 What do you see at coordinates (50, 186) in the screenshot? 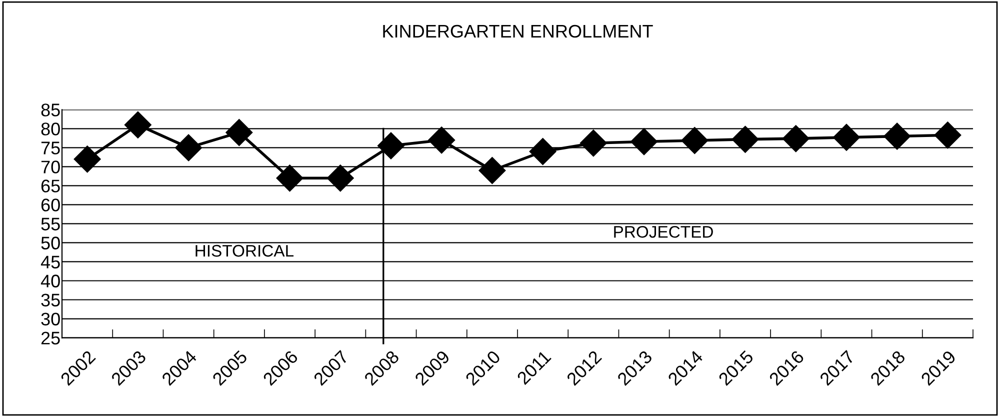
I see `y-tick-label: 65` at bounding box center [50, 186].